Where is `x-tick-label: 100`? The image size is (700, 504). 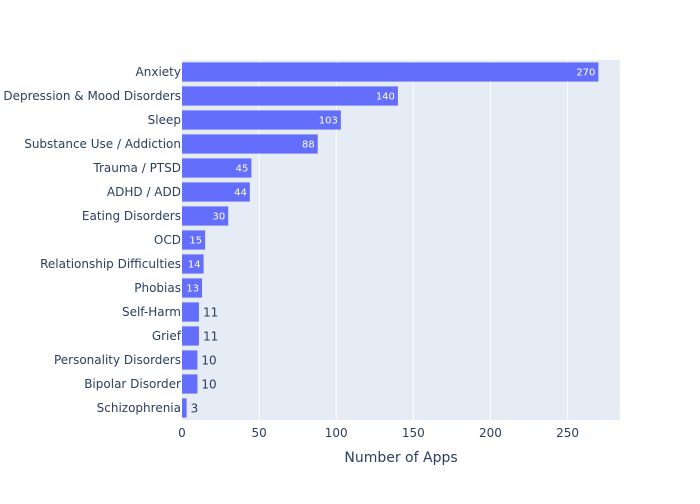
x-tick-label: 100 is located at coordinates (336, 433).